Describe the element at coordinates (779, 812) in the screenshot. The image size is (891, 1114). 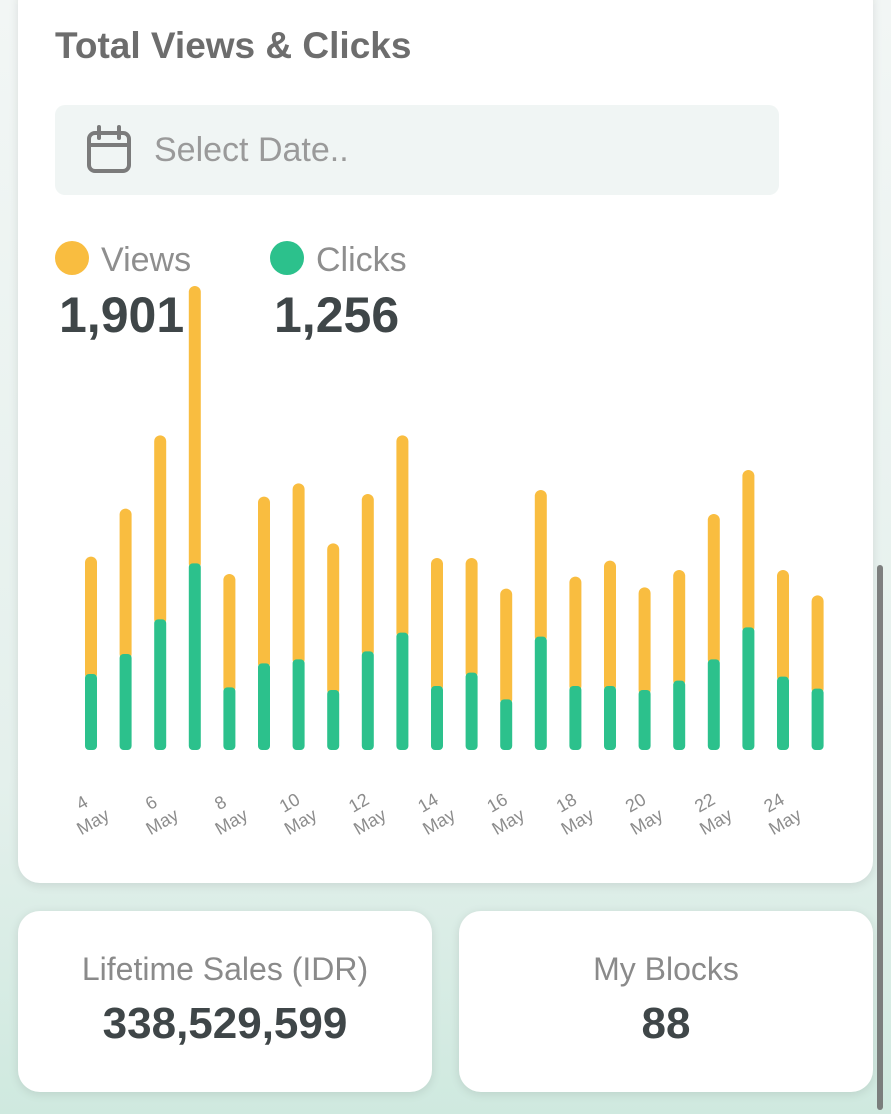
I see `x-tick-label: 24May` at that location.